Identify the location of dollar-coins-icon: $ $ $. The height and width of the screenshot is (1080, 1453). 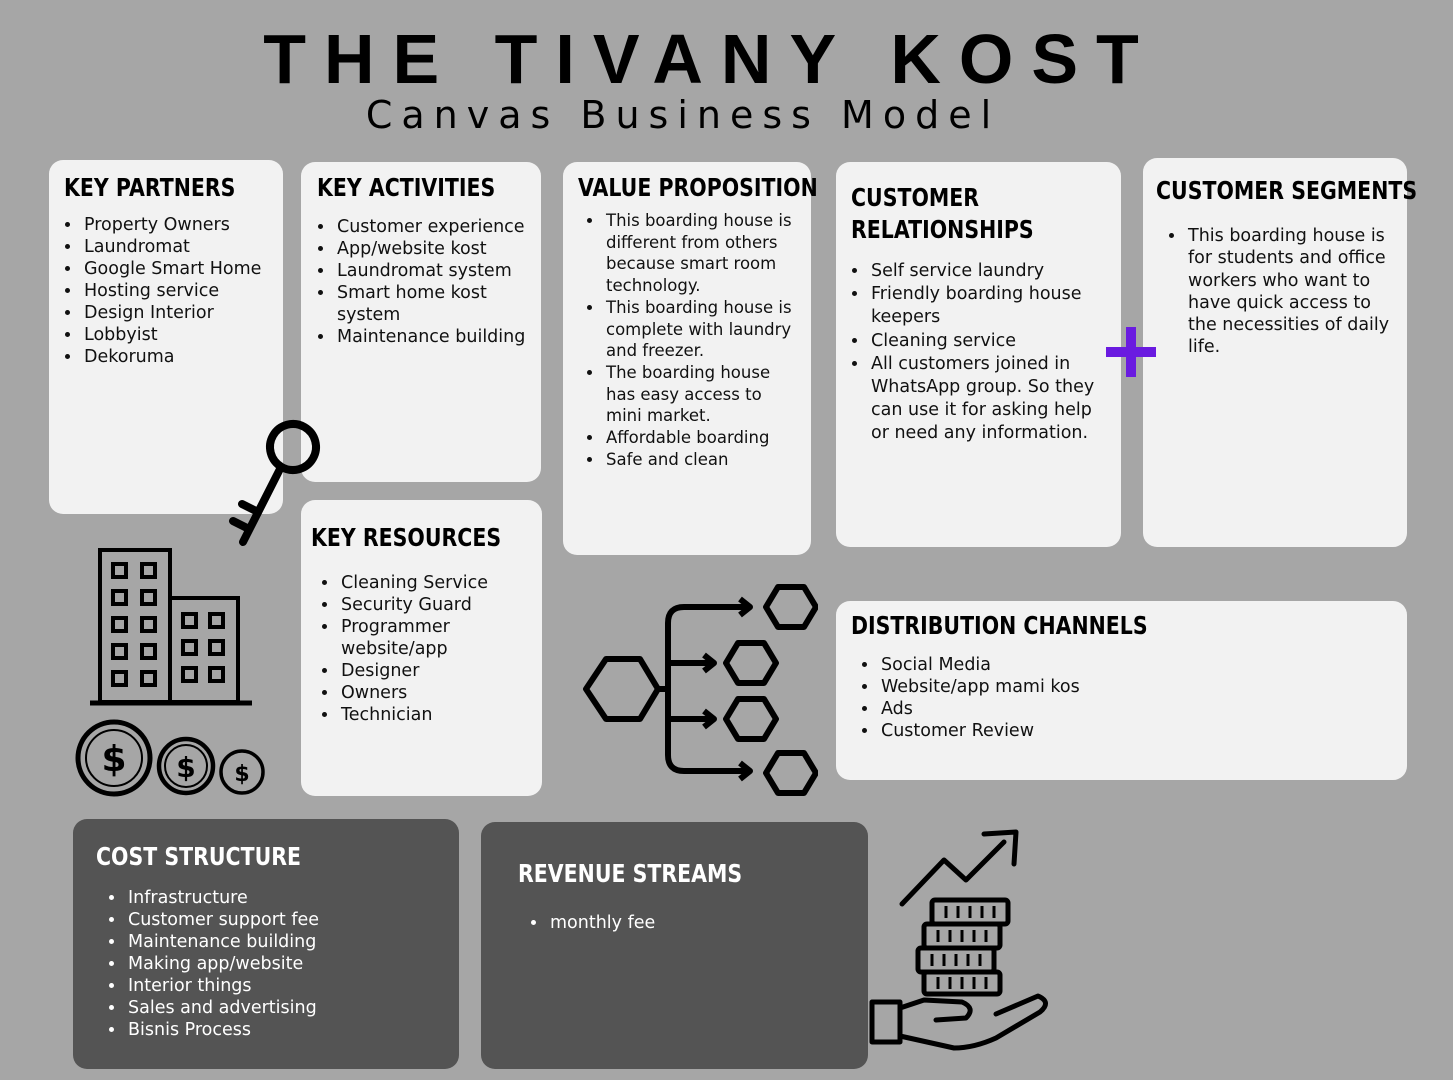
(170, 758).